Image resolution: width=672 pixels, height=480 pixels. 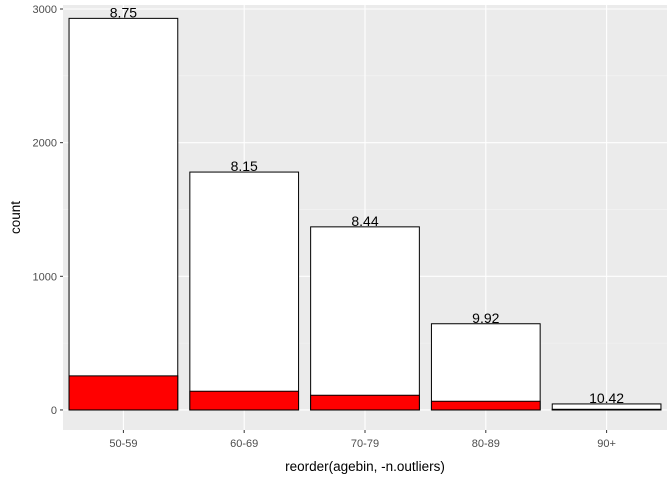 What do you see at coordinates (606, 409) in the screenshot?
I see `bar-outliers-90+` at bounding box center [606, 409].